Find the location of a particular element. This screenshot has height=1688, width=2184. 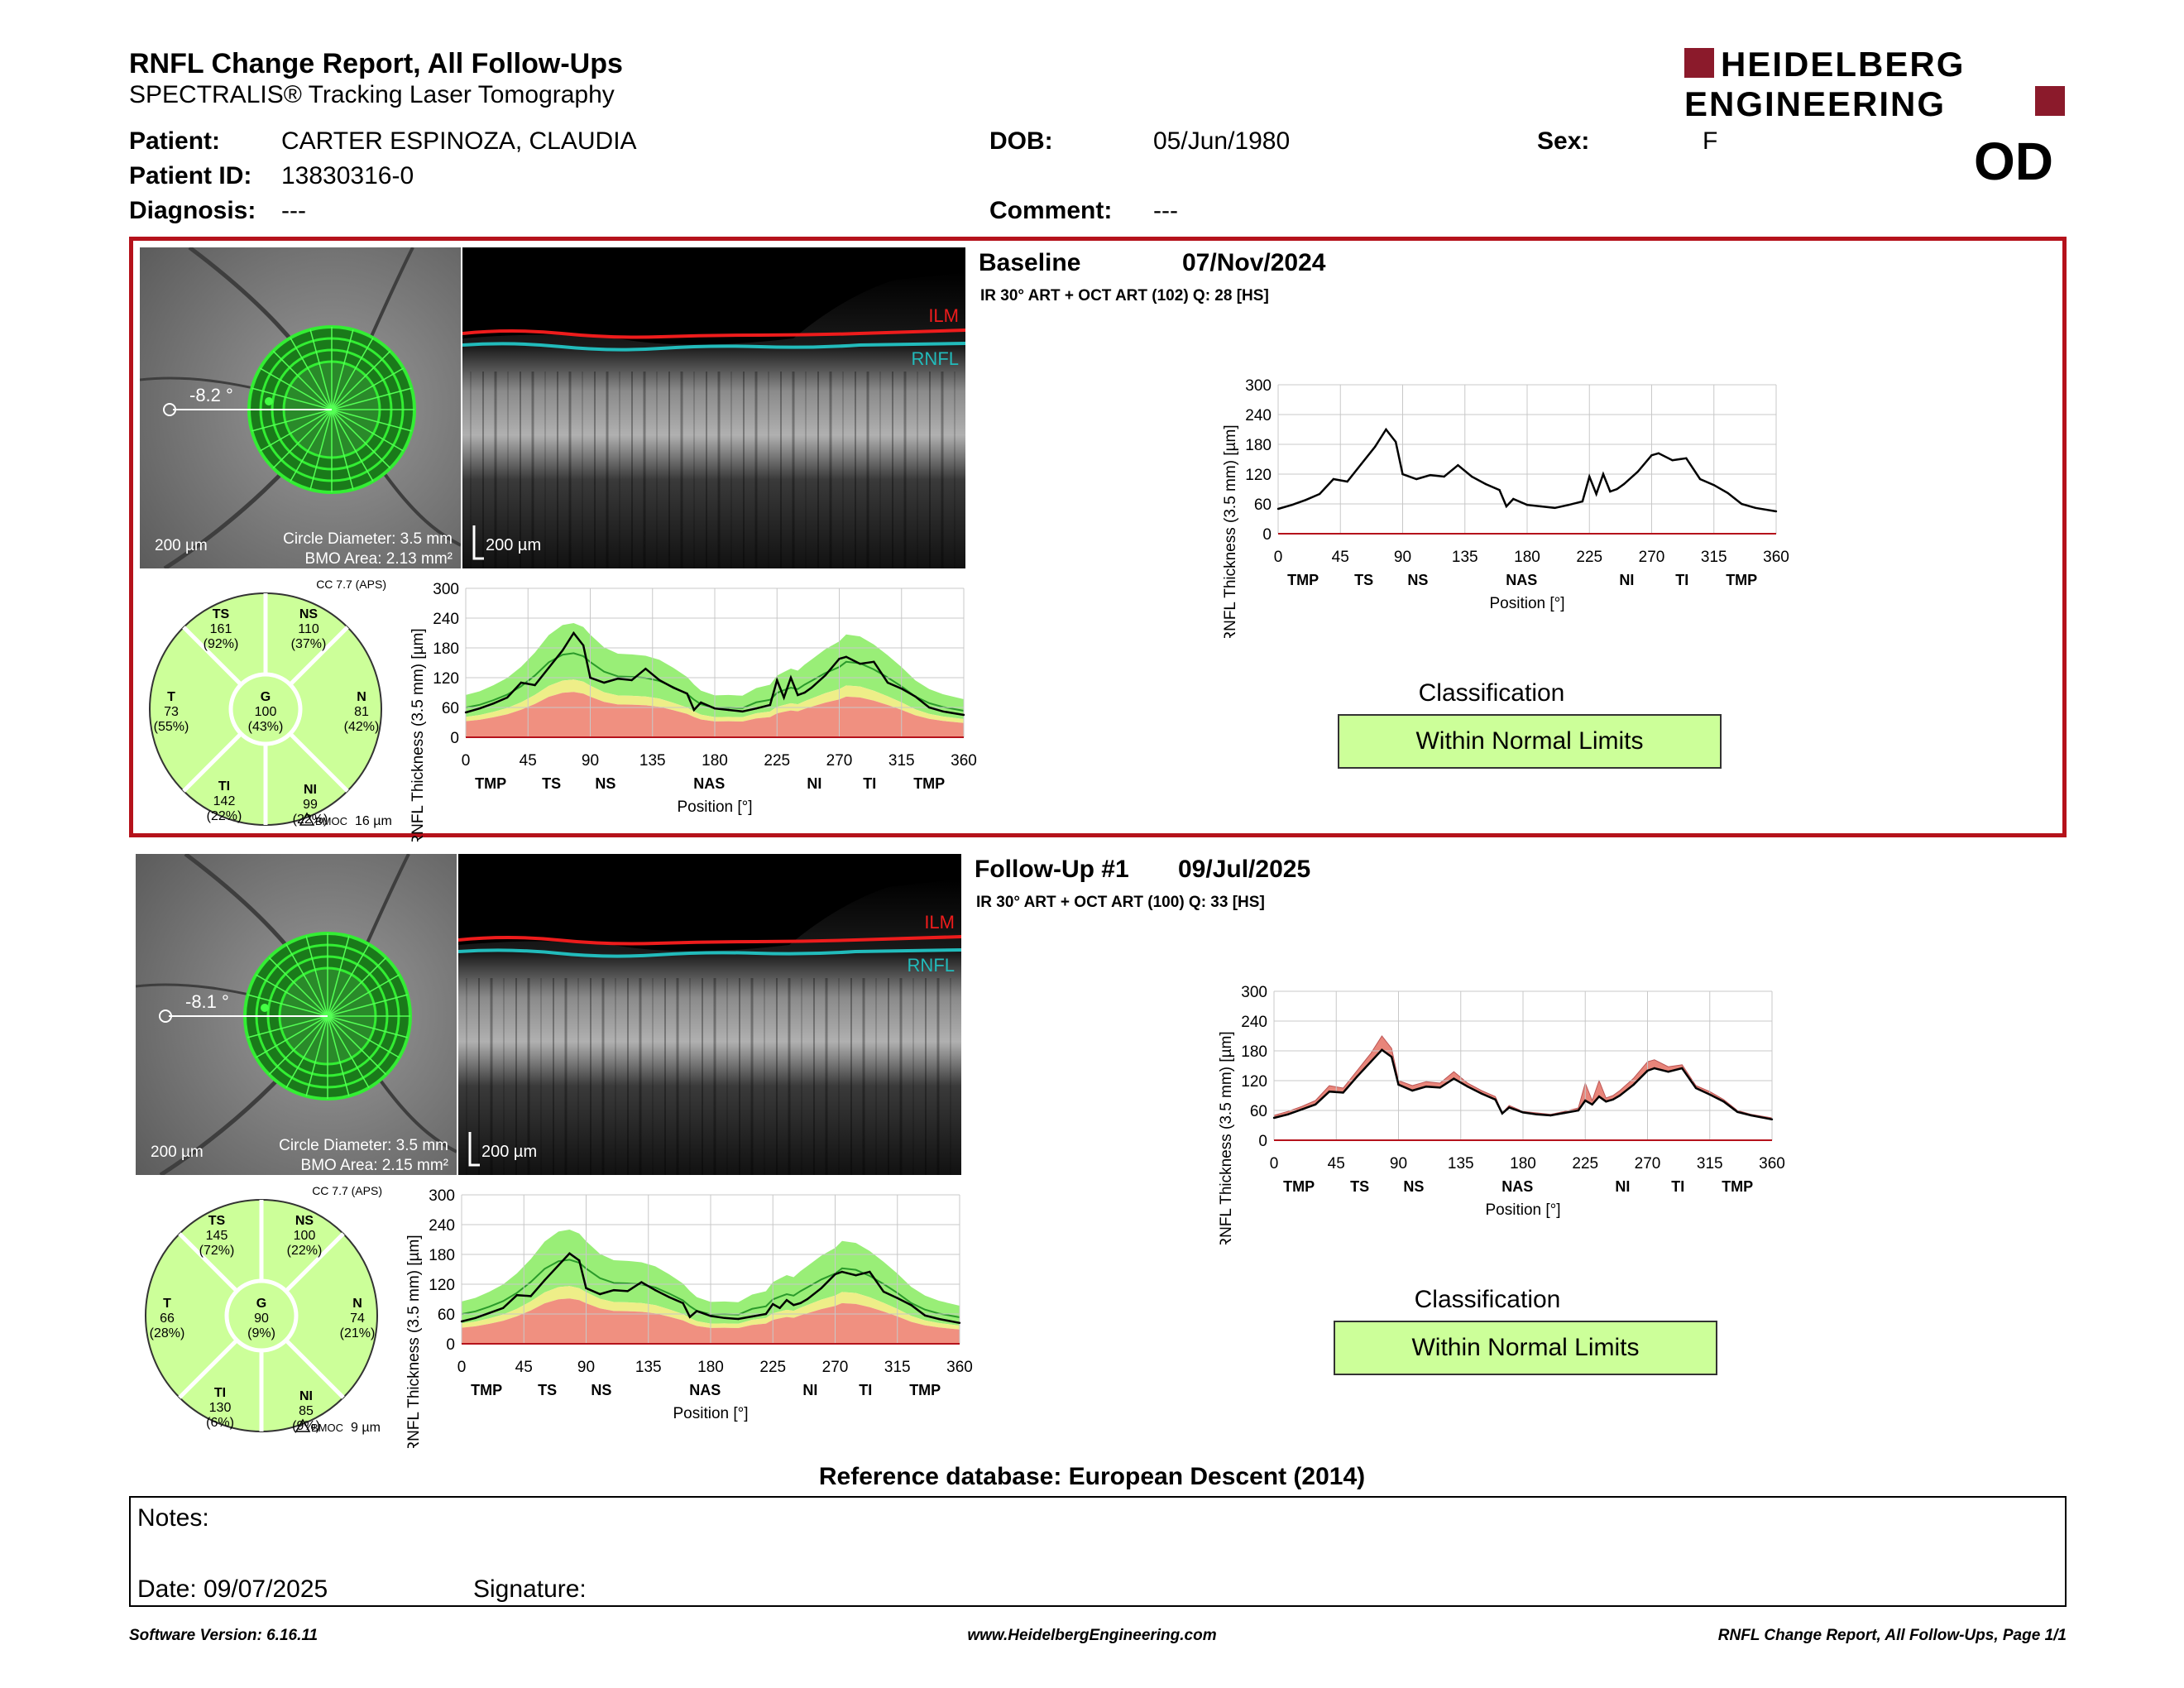

notes-box: Notes: Date: 09/07/2025 Signature: is located at coordinates (1098, 1551).